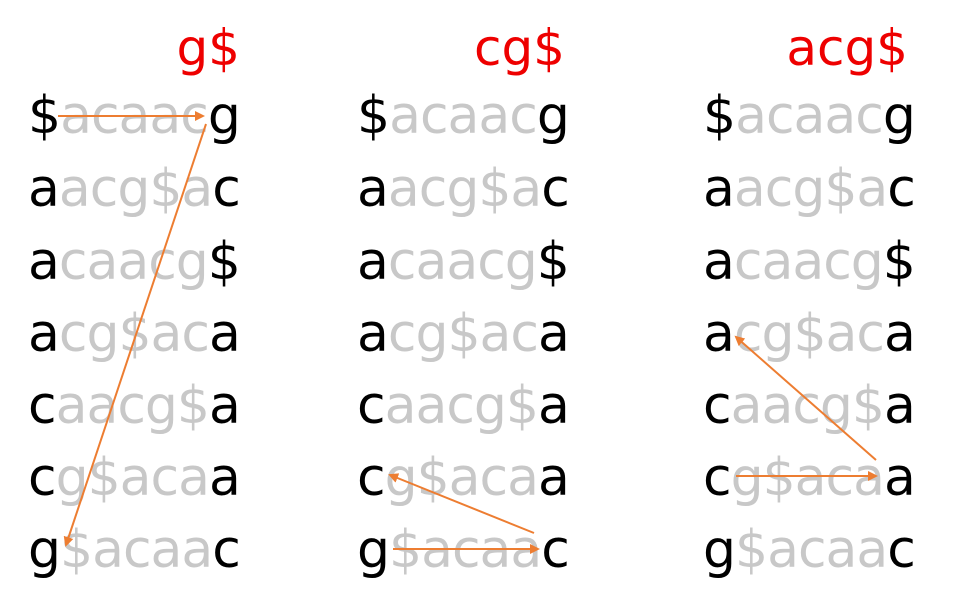 The width and height of the screenshot is (968, 603). I want to click on query-suffix: g$, so click(208, 48).